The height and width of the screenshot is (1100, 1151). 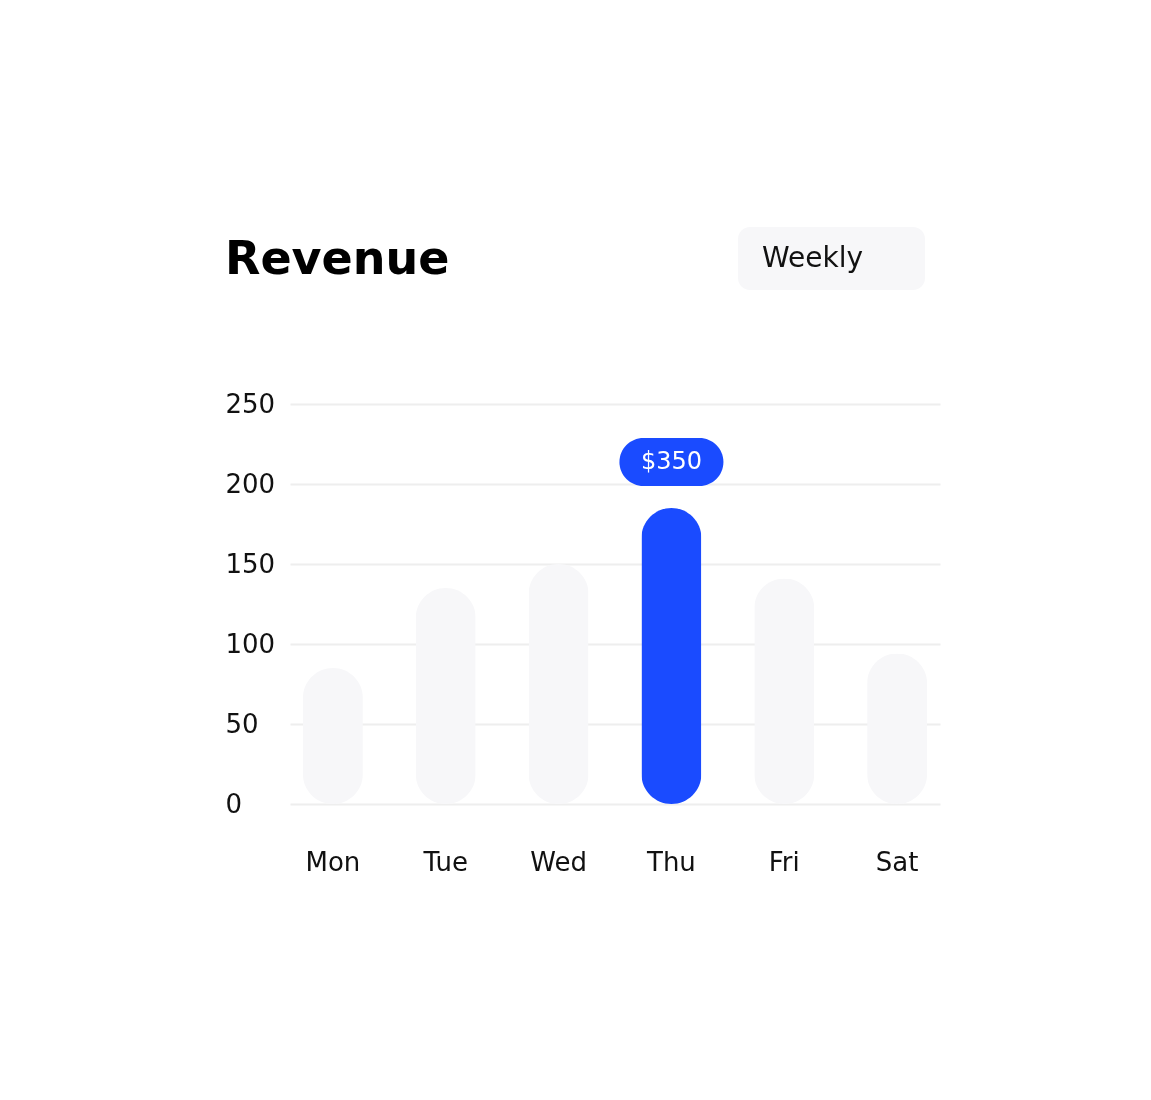 I want to click on x-tick-label: Fri, so click(x=784, y=861).